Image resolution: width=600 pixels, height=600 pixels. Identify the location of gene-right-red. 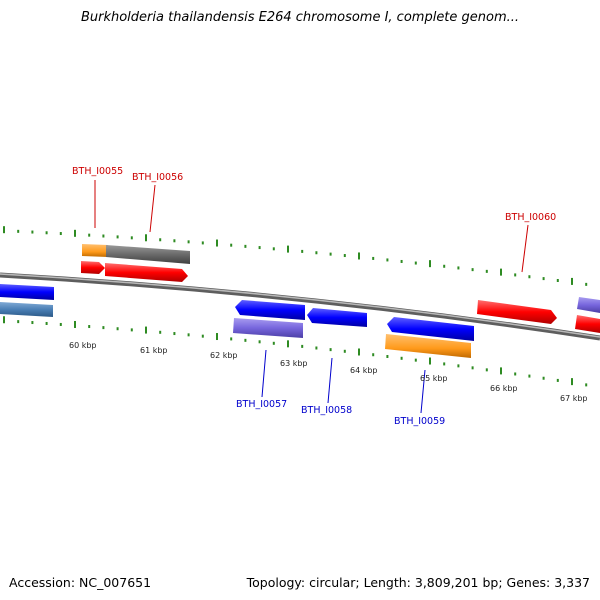
(587, 324).